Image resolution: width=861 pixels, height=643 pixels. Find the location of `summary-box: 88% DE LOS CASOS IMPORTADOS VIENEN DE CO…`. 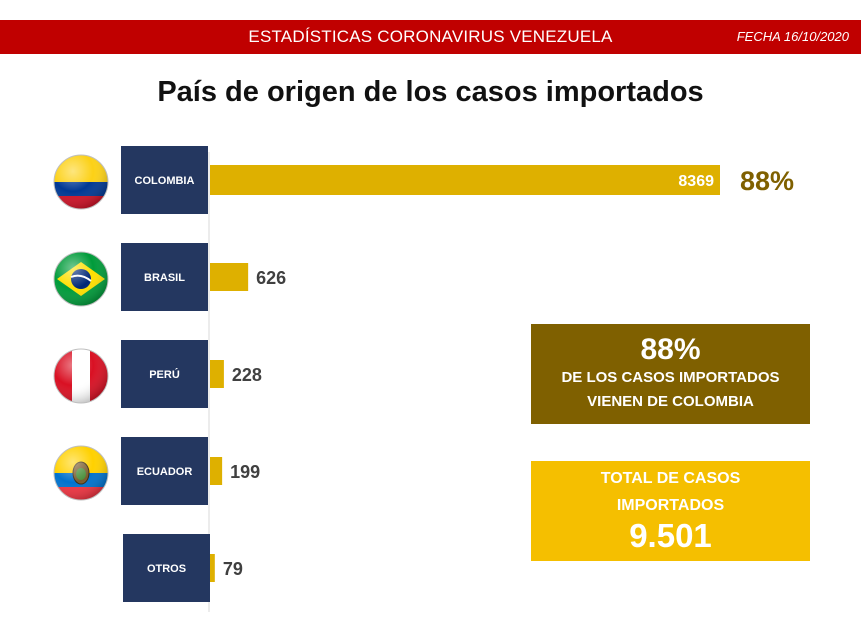

summary-box: 88% DE LOS CASOS IMPORTADOS VIENEN DE CO… is located at coordinates (670, 374).